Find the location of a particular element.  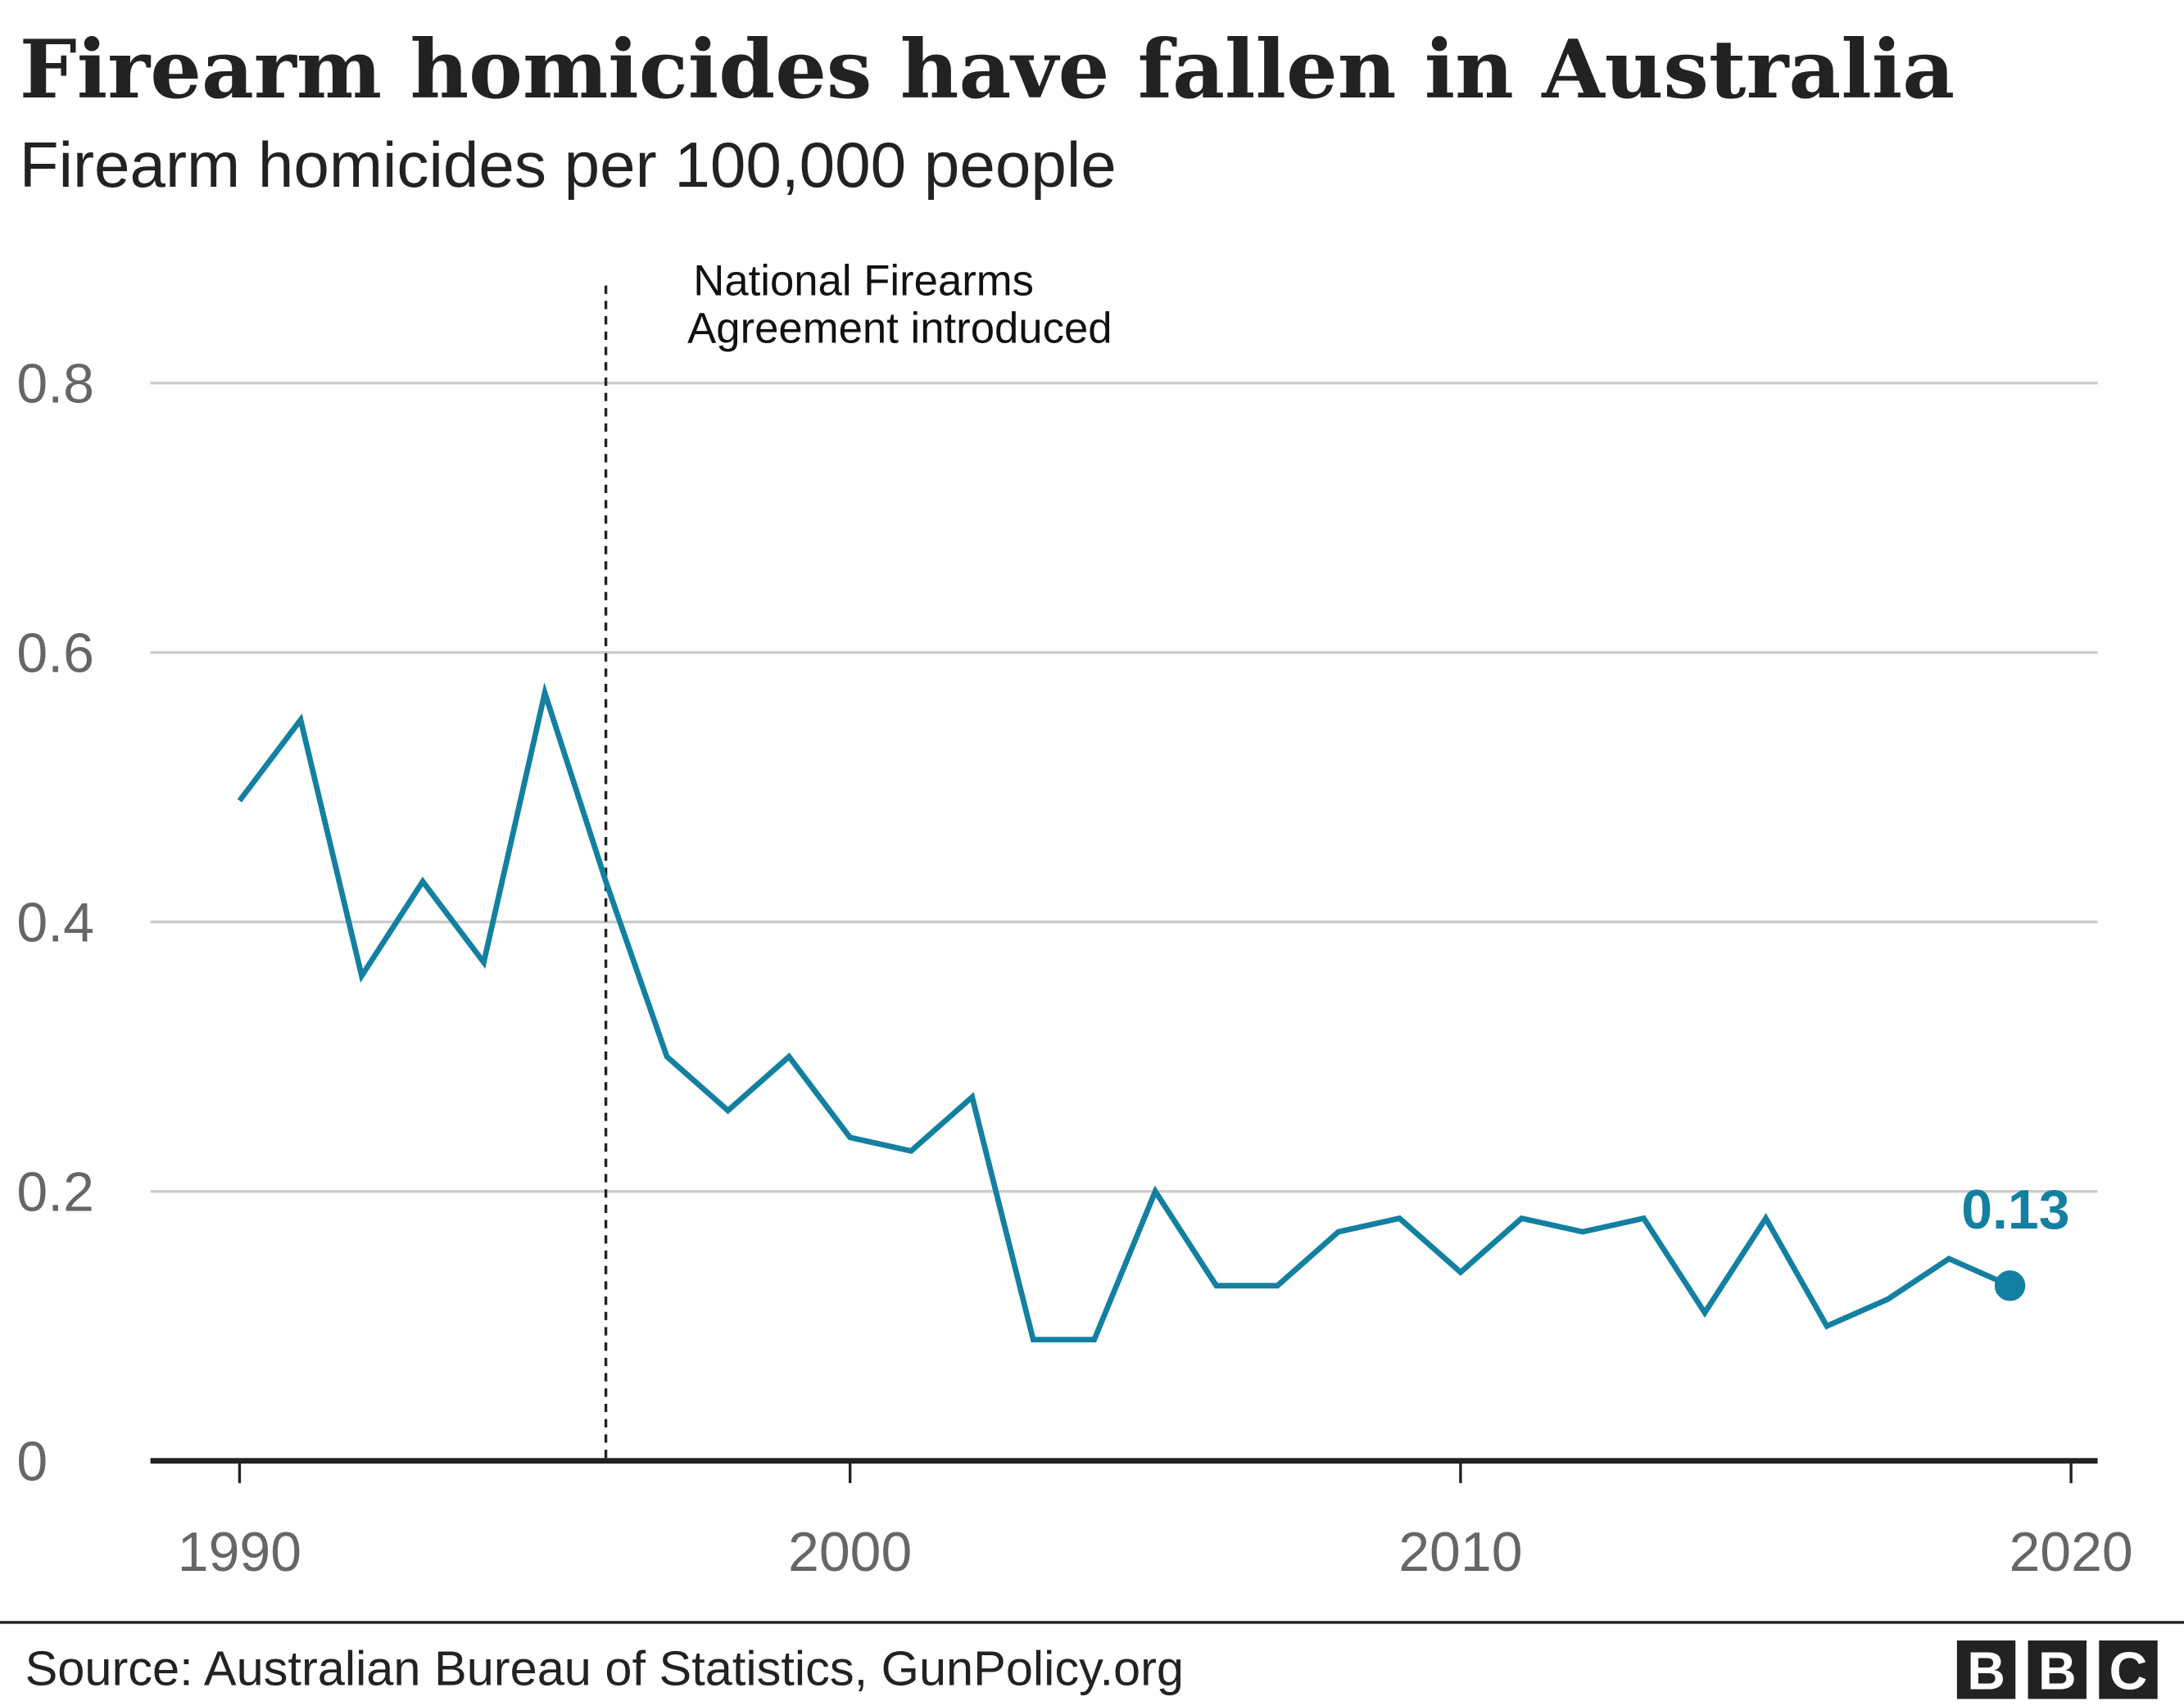

y-axis: 0 0.2 0.4 0.6 0.8 is located at coordinates (55, 922).